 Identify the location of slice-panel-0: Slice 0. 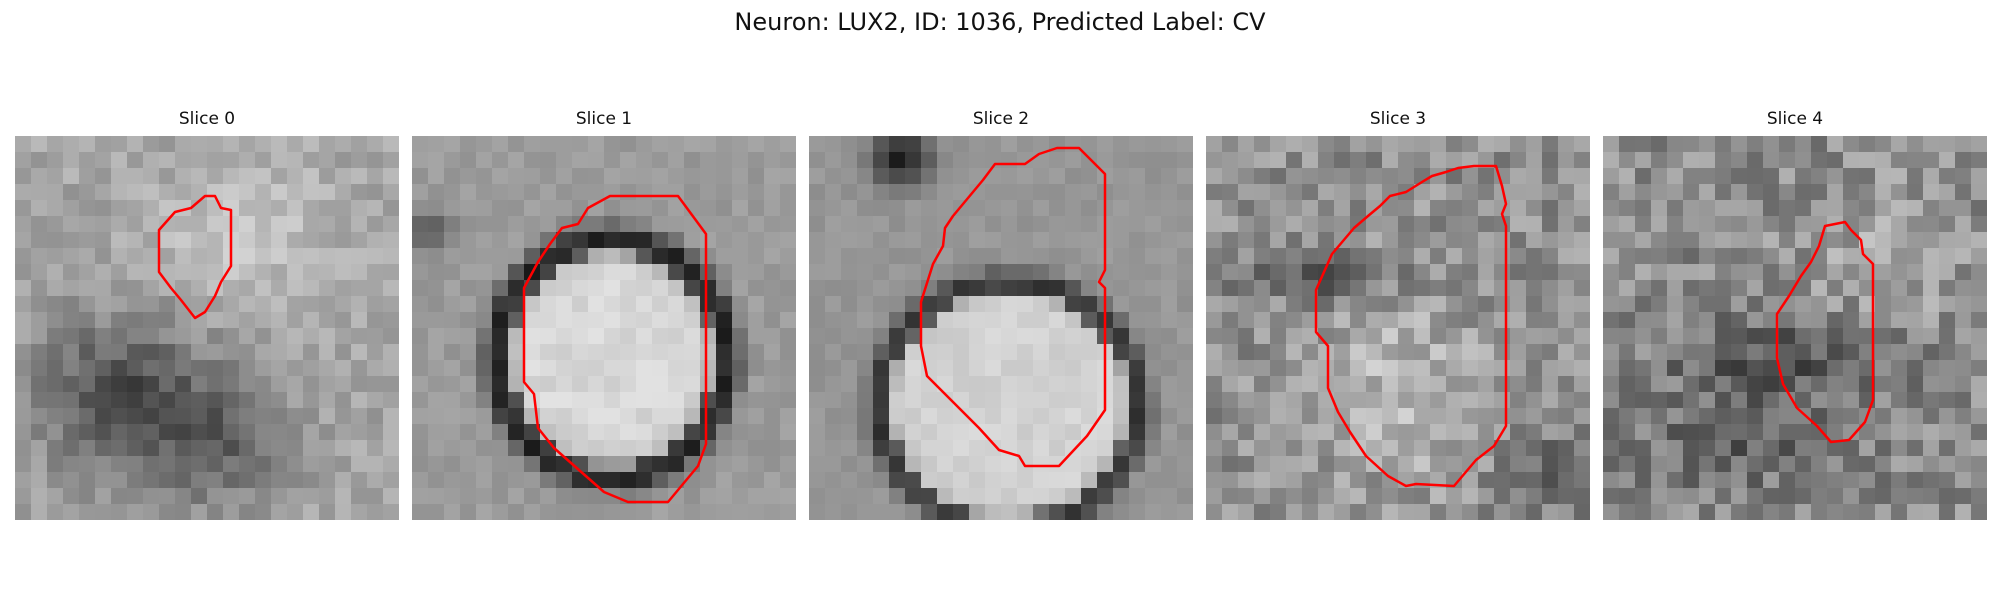
(207, 314).